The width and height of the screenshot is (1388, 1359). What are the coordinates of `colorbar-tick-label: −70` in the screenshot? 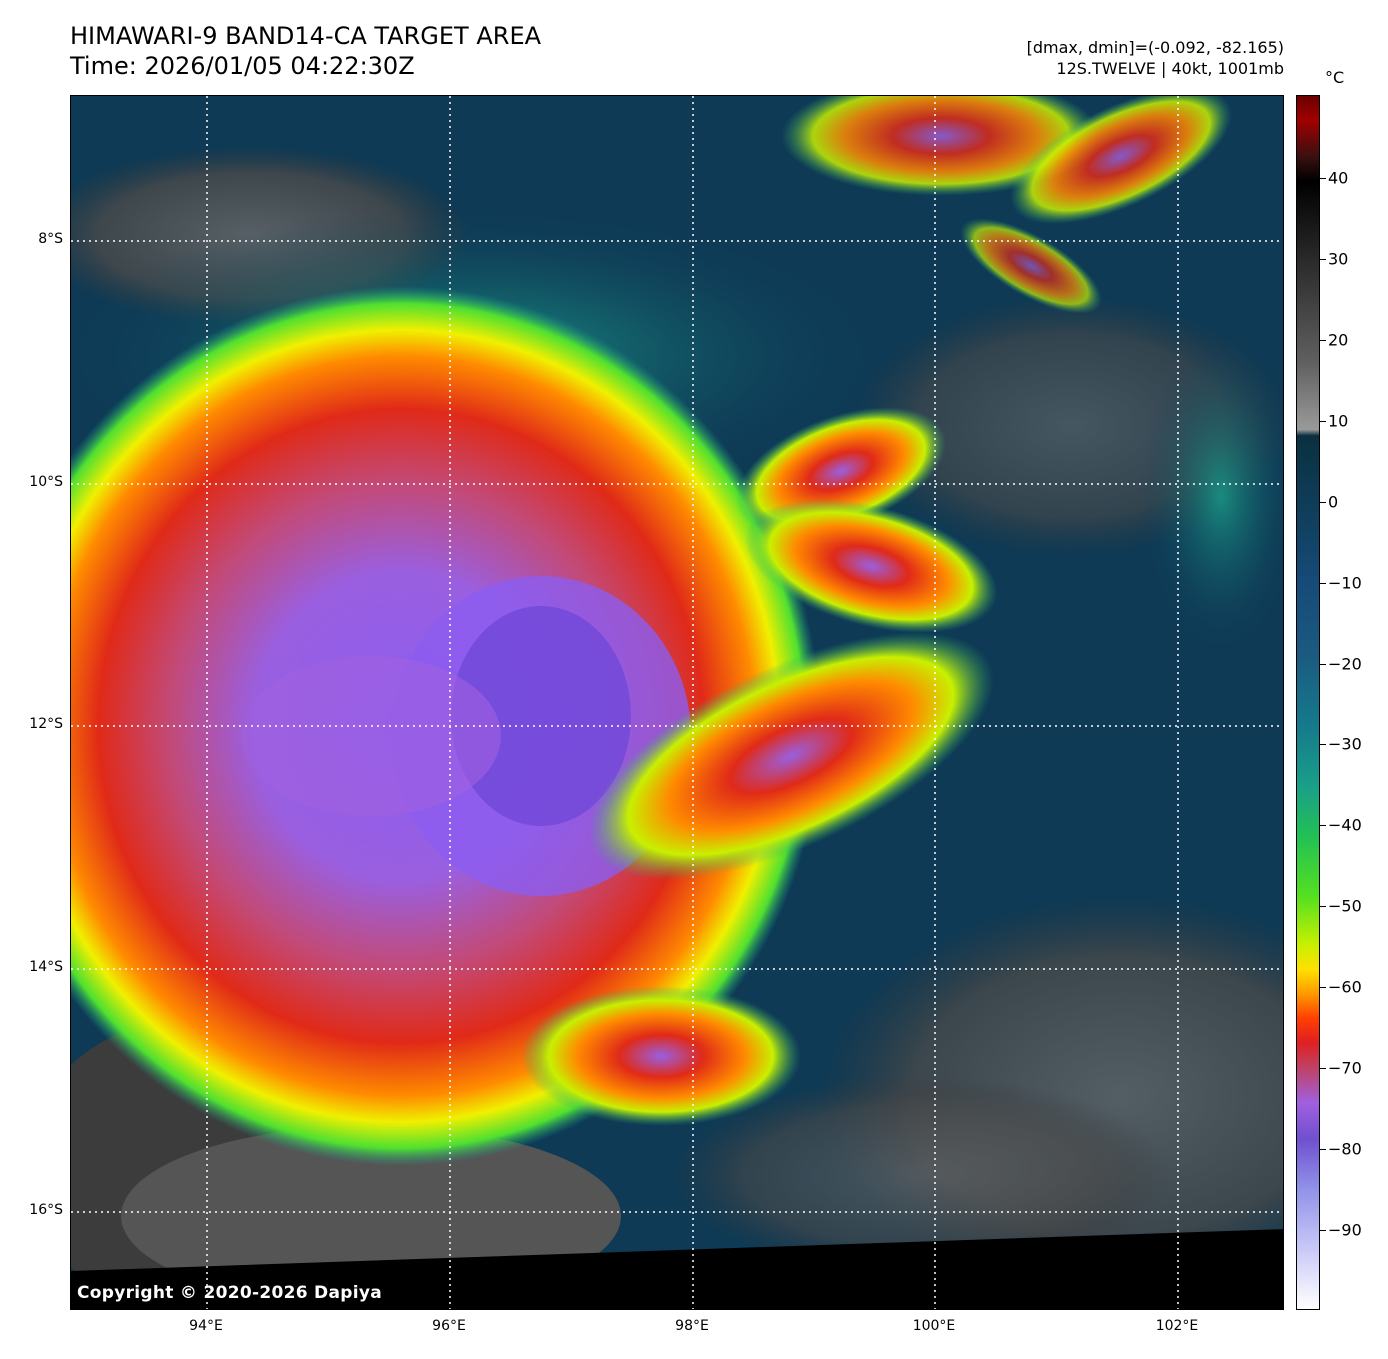 It's located at (1345, 1068).